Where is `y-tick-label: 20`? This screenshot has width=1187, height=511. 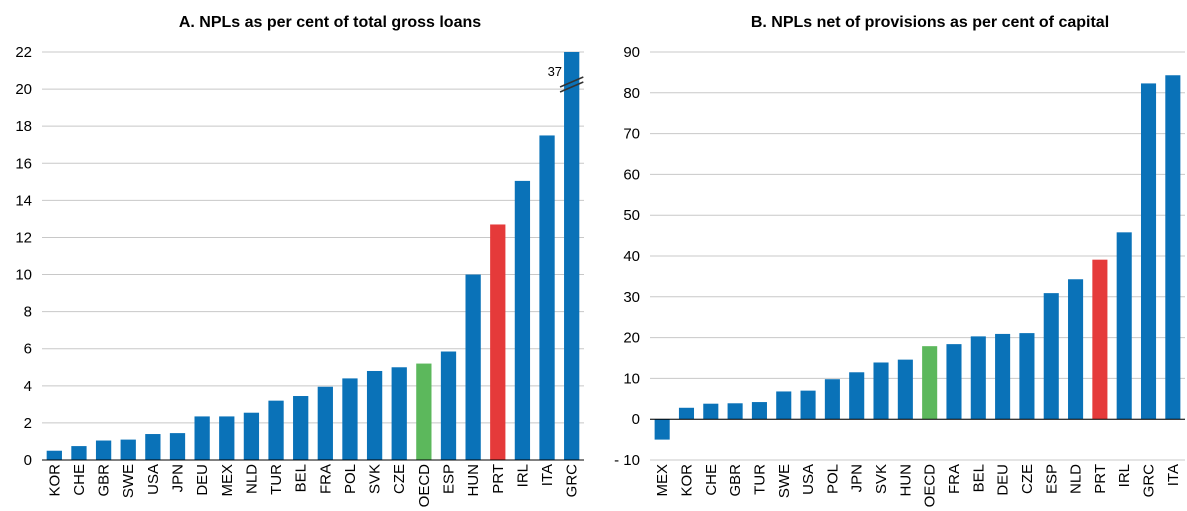
y-tick-label: 20 is located at coordinates (631, 338).